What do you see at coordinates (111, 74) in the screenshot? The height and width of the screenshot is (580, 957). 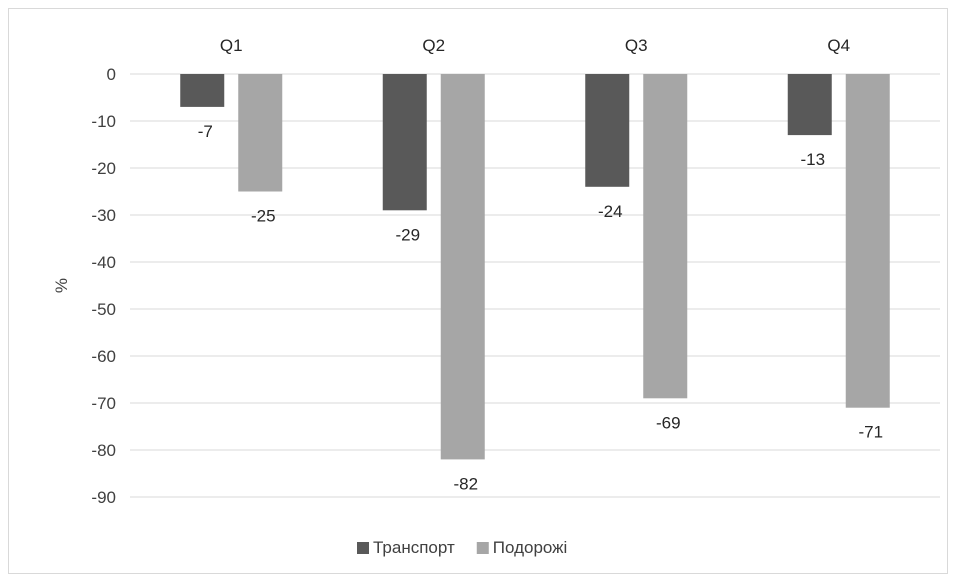 I see `y-tick-label: 0` at bounding box center [111, 74].